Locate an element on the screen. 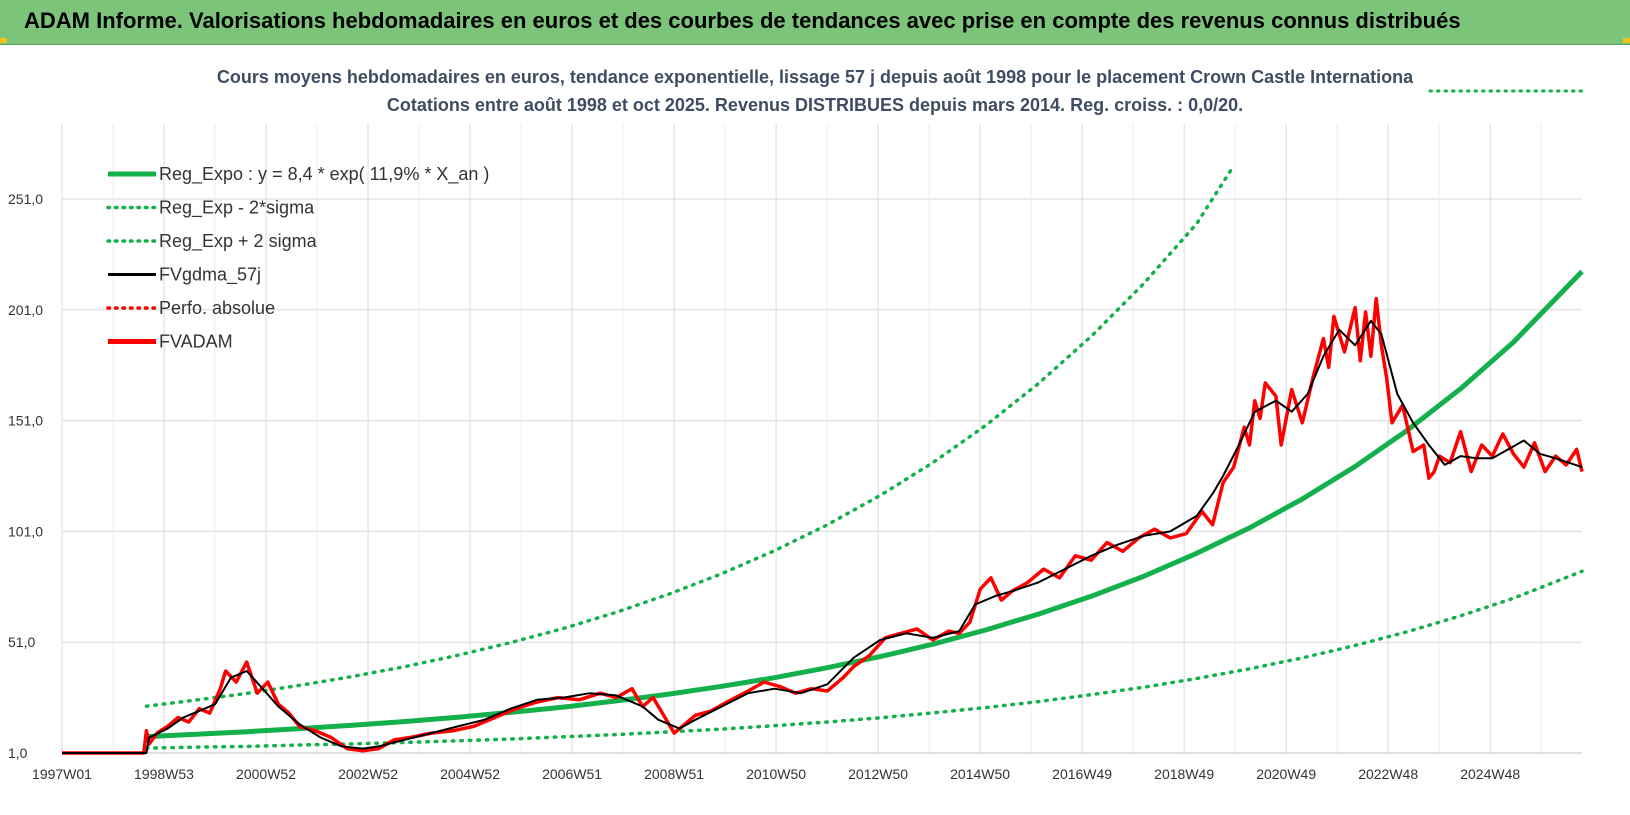  legend-label: FVgdma_57j is located at coordinates (210, 275).